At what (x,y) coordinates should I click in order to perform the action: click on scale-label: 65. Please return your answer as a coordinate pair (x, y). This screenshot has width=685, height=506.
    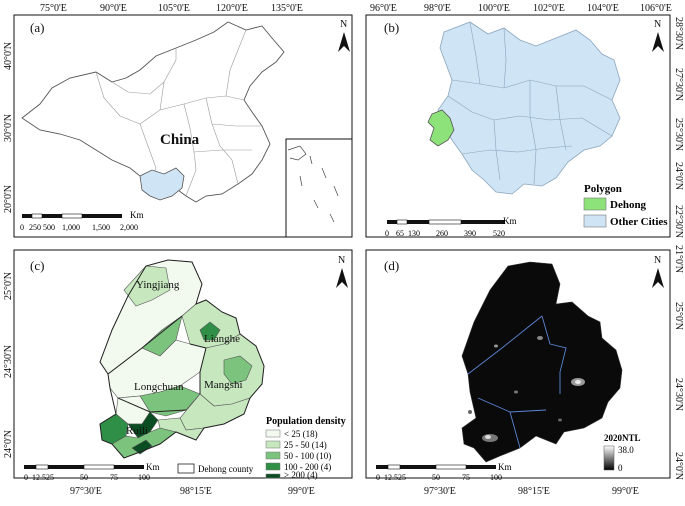
    Looking at the image, I should click on (400, 233).